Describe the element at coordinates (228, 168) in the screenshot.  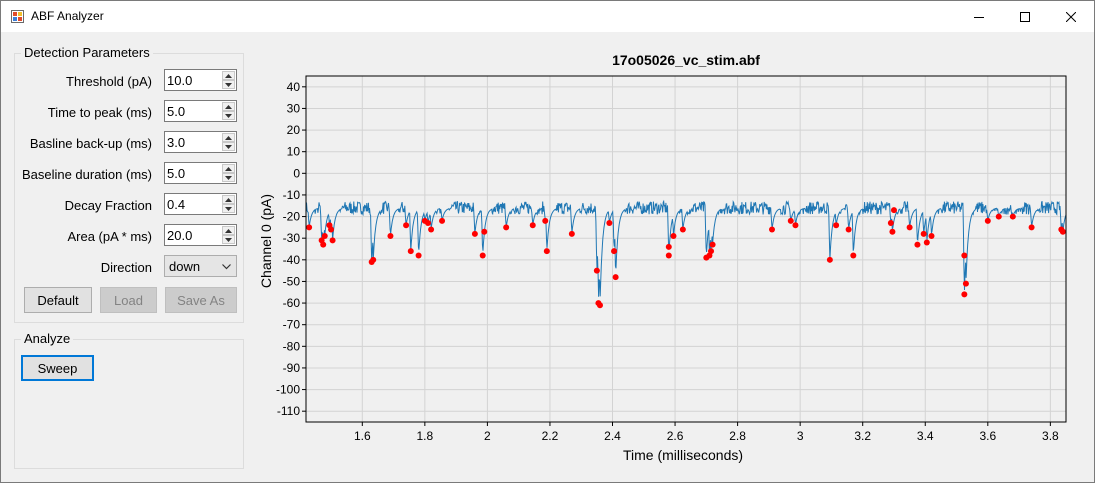
I see `baseline-duration-spin-up` at that location.